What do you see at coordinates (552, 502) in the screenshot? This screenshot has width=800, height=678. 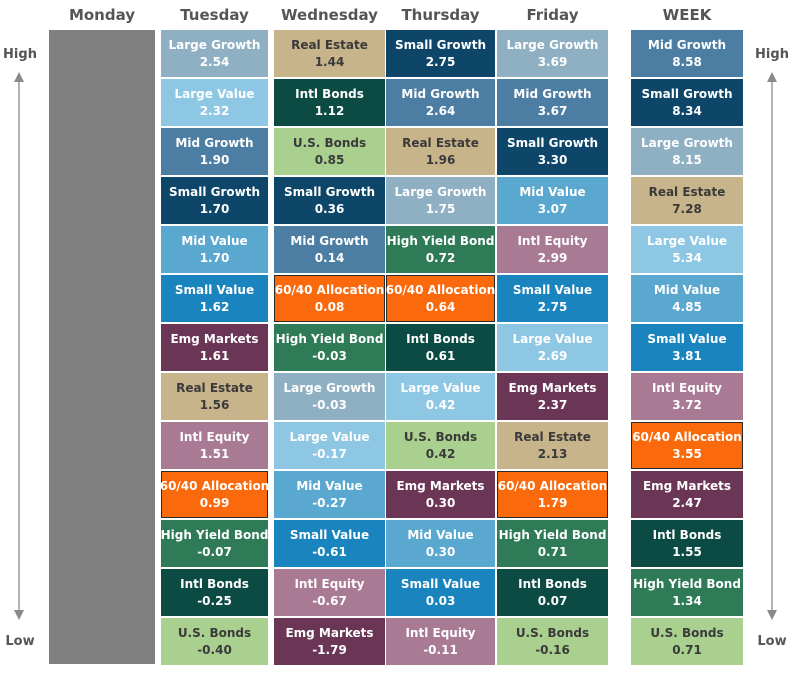 I see `cell-value-label: 1.79` at bounding box center [552, 502].